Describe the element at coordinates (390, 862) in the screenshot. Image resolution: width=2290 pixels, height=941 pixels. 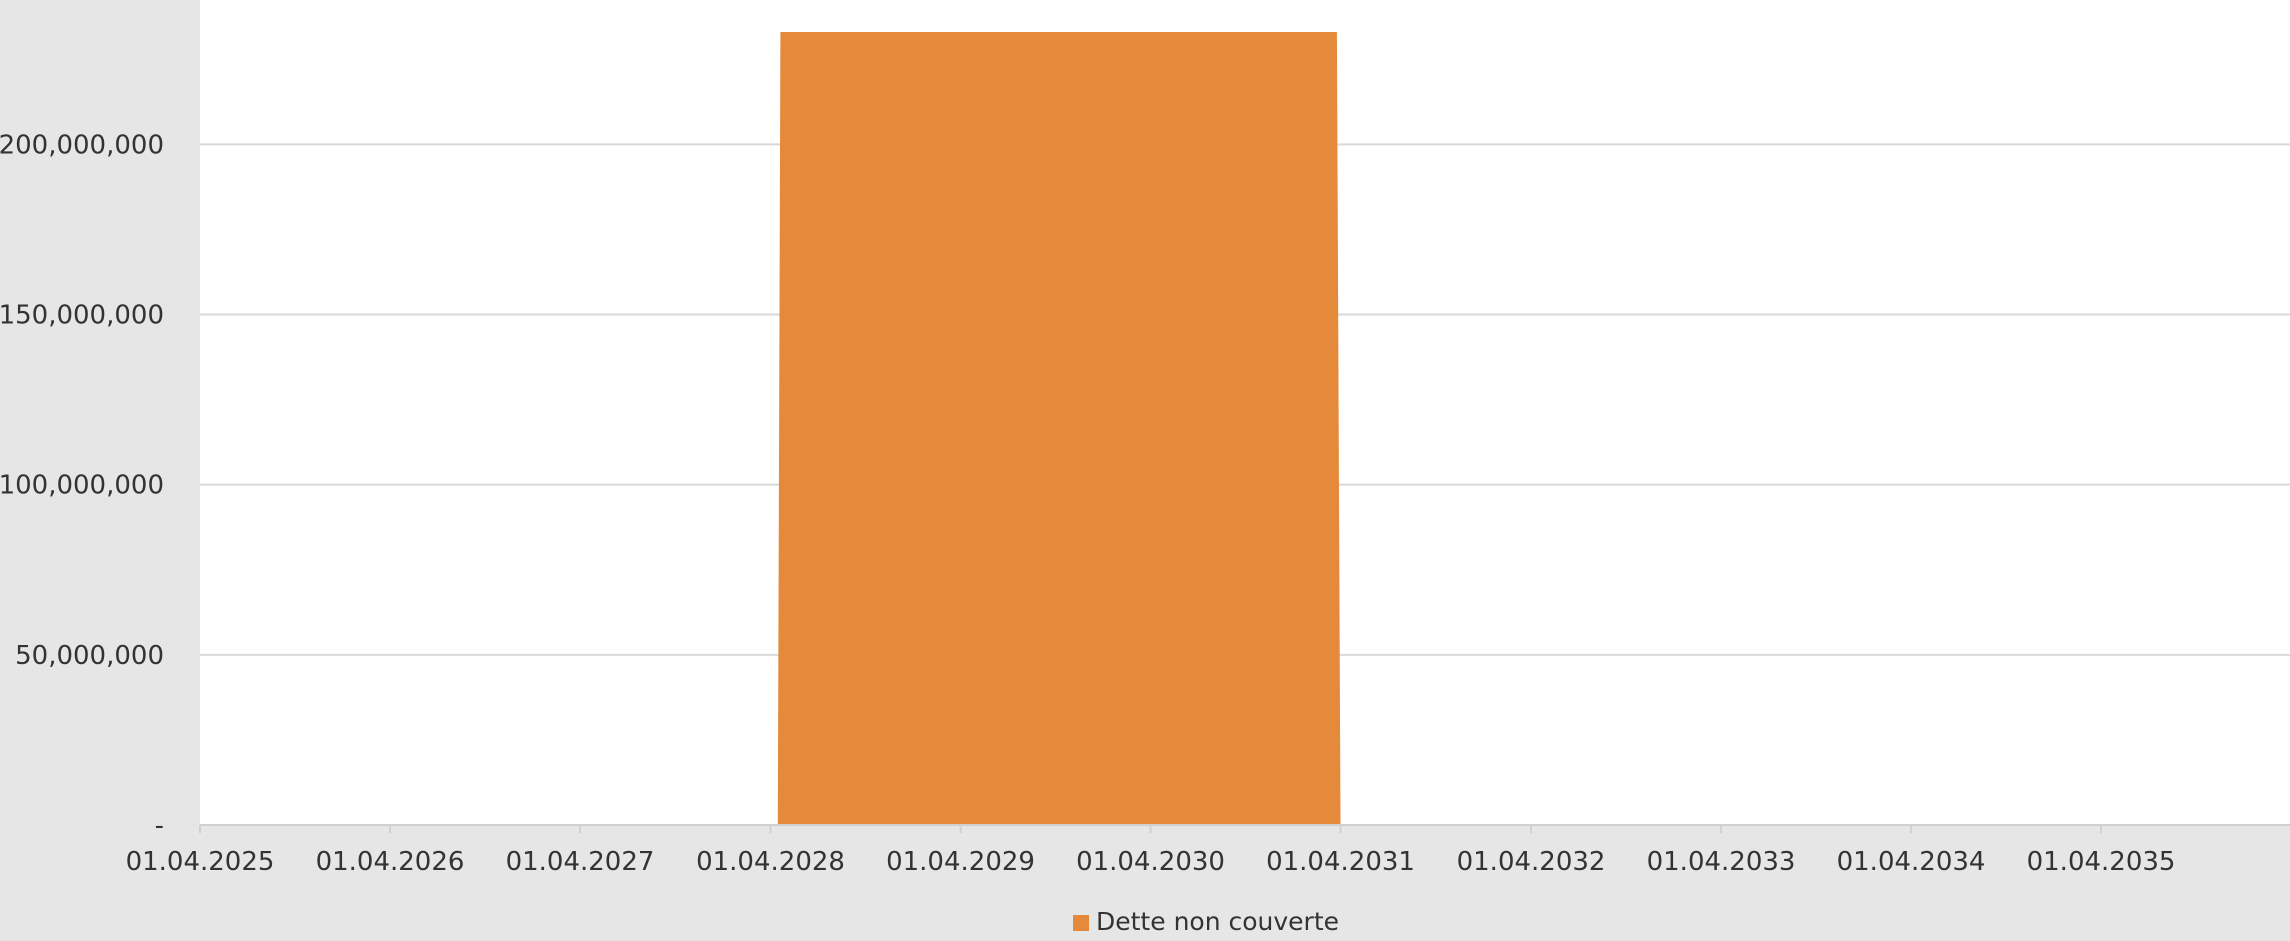
I see `x-tick-label-1: 01.04.2026` at that location.